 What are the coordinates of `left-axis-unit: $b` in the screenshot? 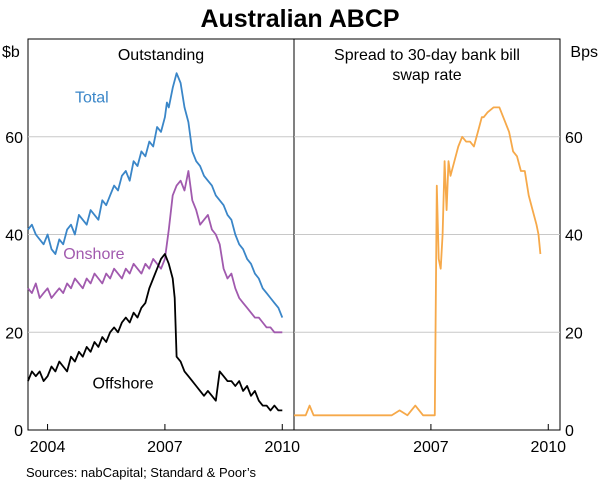 It's located at (11, 52).